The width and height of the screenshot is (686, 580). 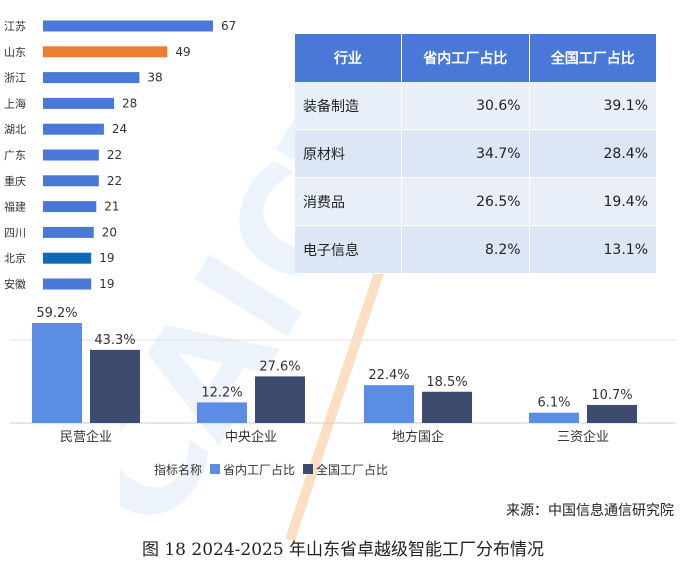 I want to click on data-label: 22.4%, so click(x=388, y=375).